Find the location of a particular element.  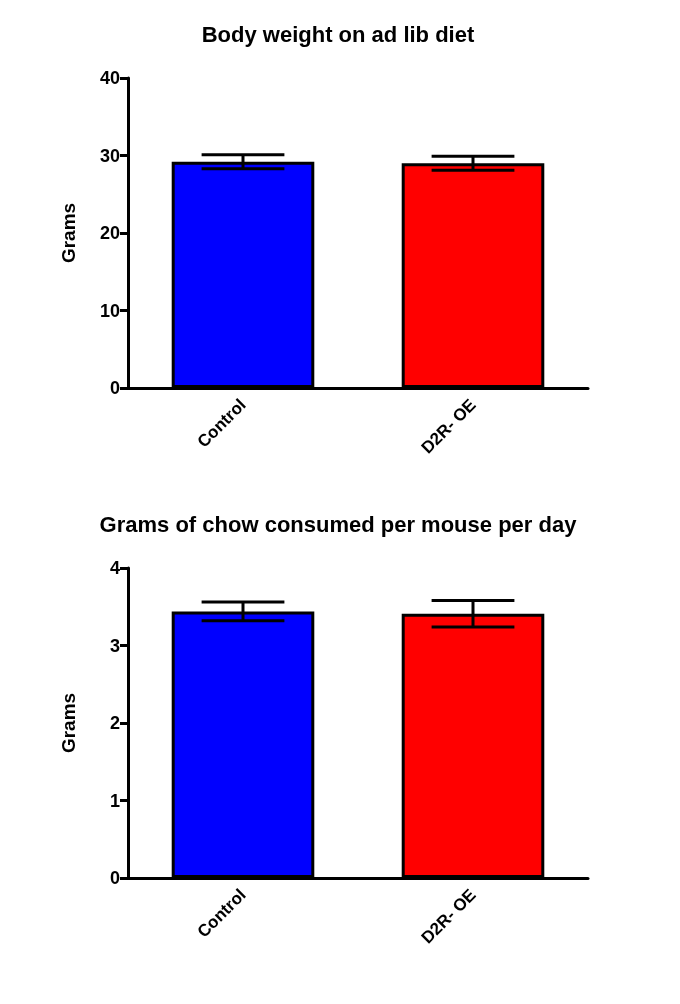

y-tick-label: 3 is located at coordinates (114, 645).